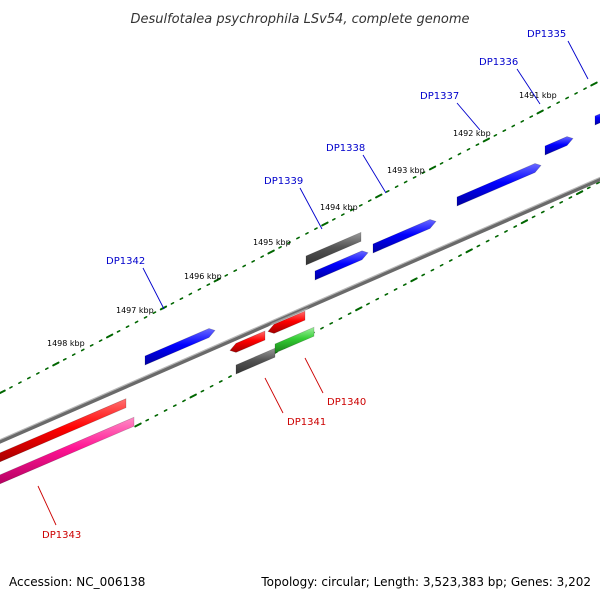 The image size is (600, 600). Describe the element at coordinates (439, 96) in the screenshot. I see `gene-label-dp1337: DP1337` at that location.